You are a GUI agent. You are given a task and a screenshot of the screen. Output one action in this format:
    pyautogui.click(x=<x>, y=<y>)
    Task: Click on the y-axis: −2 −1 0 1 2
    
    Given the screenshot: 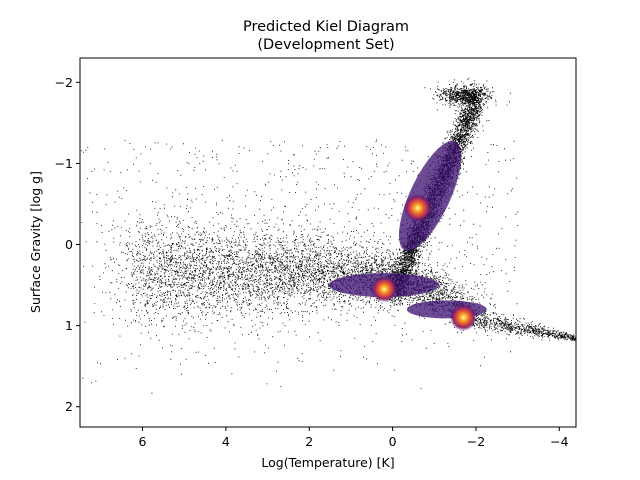 What is the action you would take?
    pyautogui.click(x=67, y=244)
    